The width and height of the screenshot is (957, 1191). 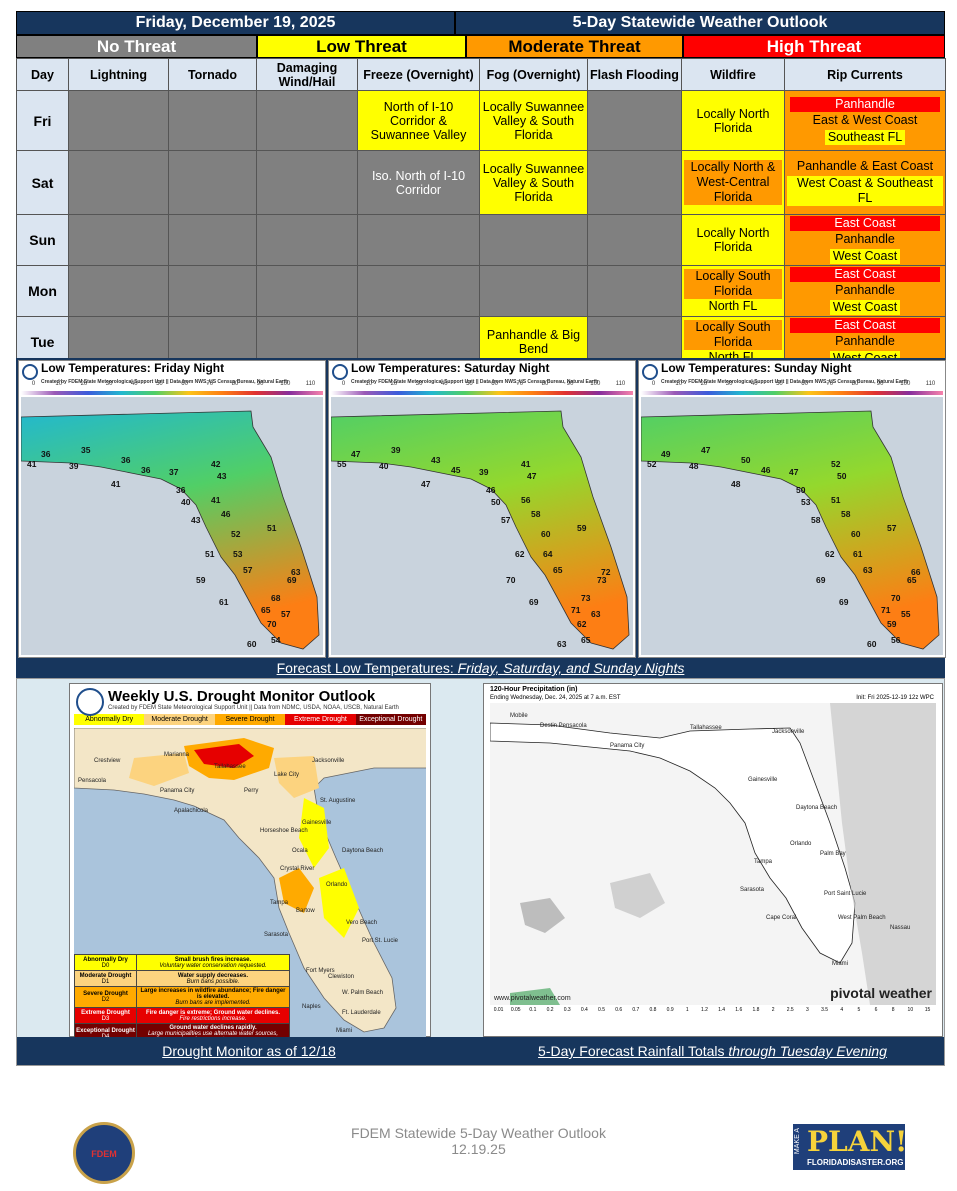 What do you see at coordinates (213, 1028) in the screenshot?
I see `drought-impact-desc: Ground water declines rapidly.` at bounding box center [213, 1028].